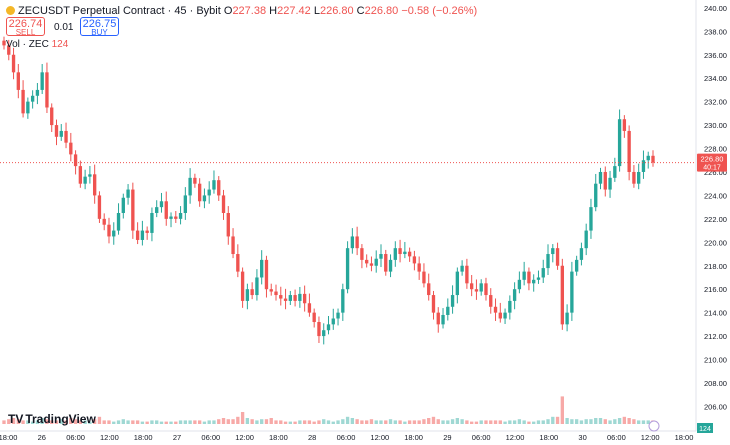  Describe the element at coordinates (99, 27) in the screenshot. I see `buy-button: 226.75 BUY` at that location.